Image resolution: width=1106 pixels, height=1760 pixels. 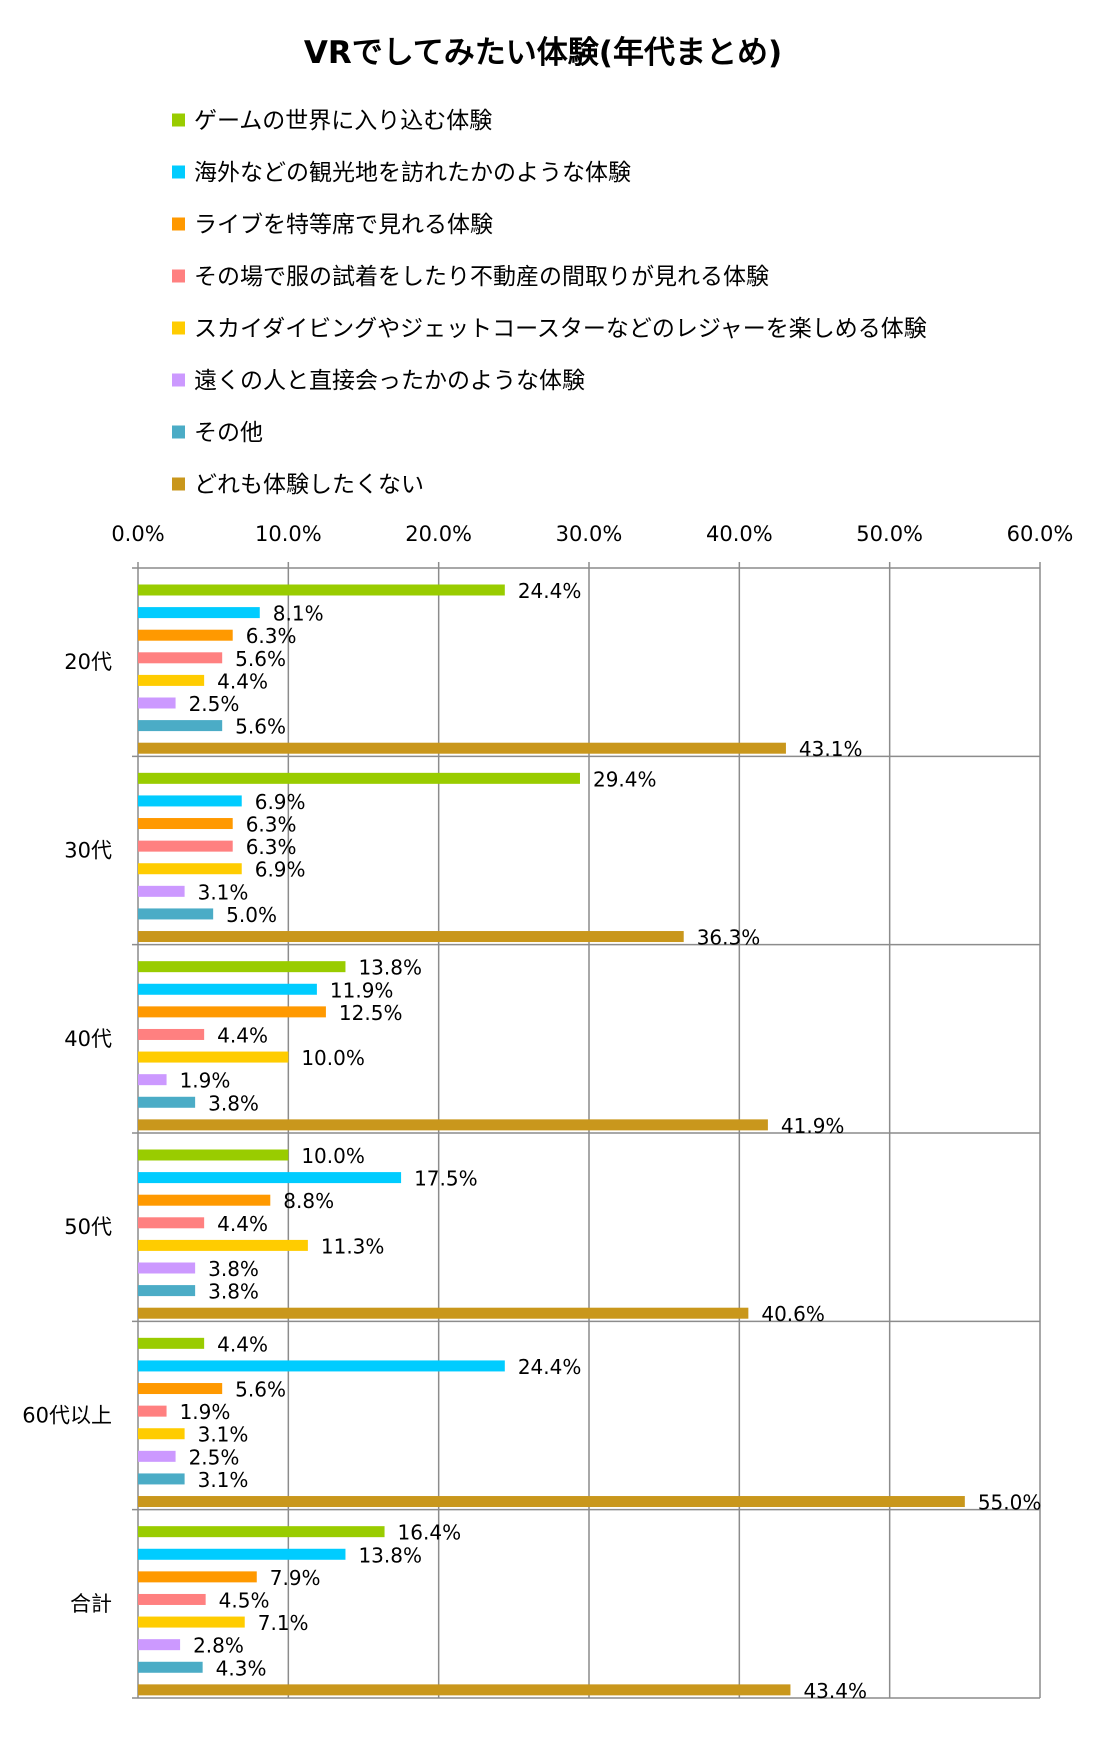 What do you see at coordinates (88, 1039) in the screenshot?
I see `category-label: 40代` at bounding box center [88, 1039].